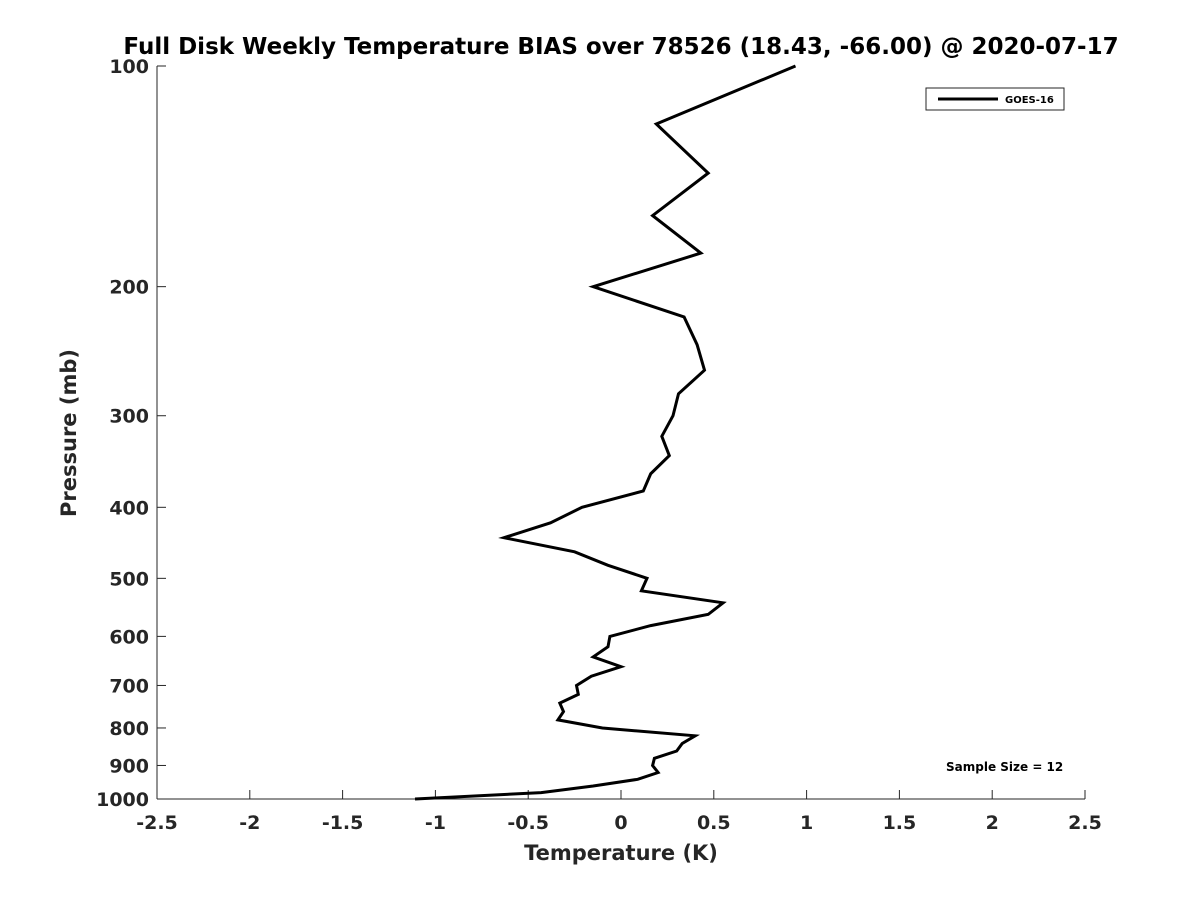  I want to click on x-tick-label: 2.5, so click(1085, 823).